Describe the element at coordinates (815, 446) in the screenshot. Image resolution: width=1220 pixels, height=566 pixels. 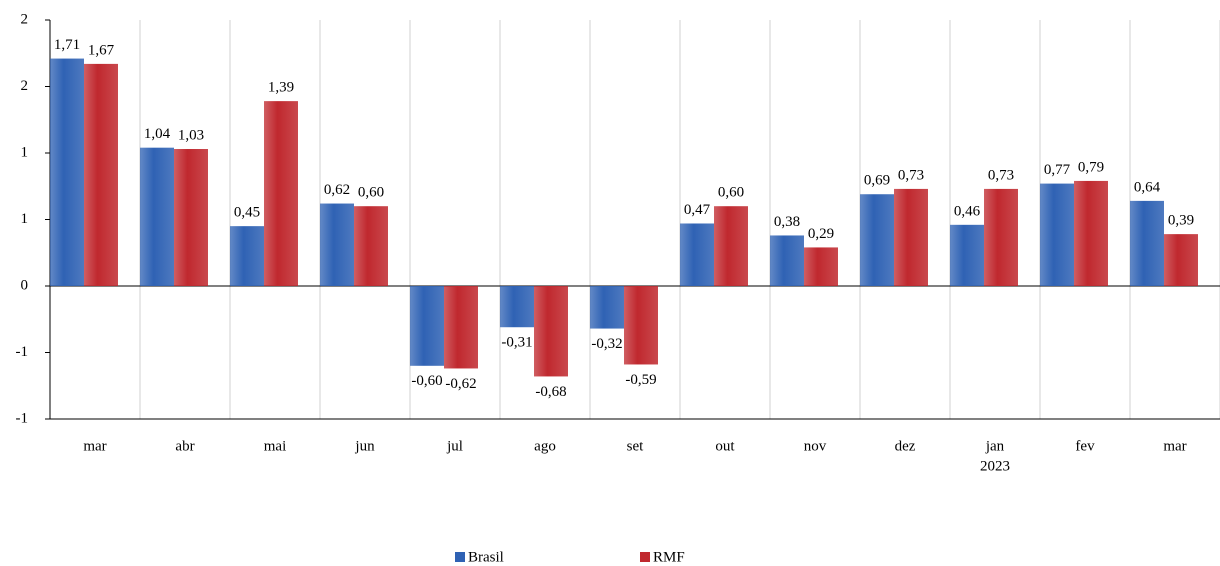
I see `x-tick-label: nov` at that location.